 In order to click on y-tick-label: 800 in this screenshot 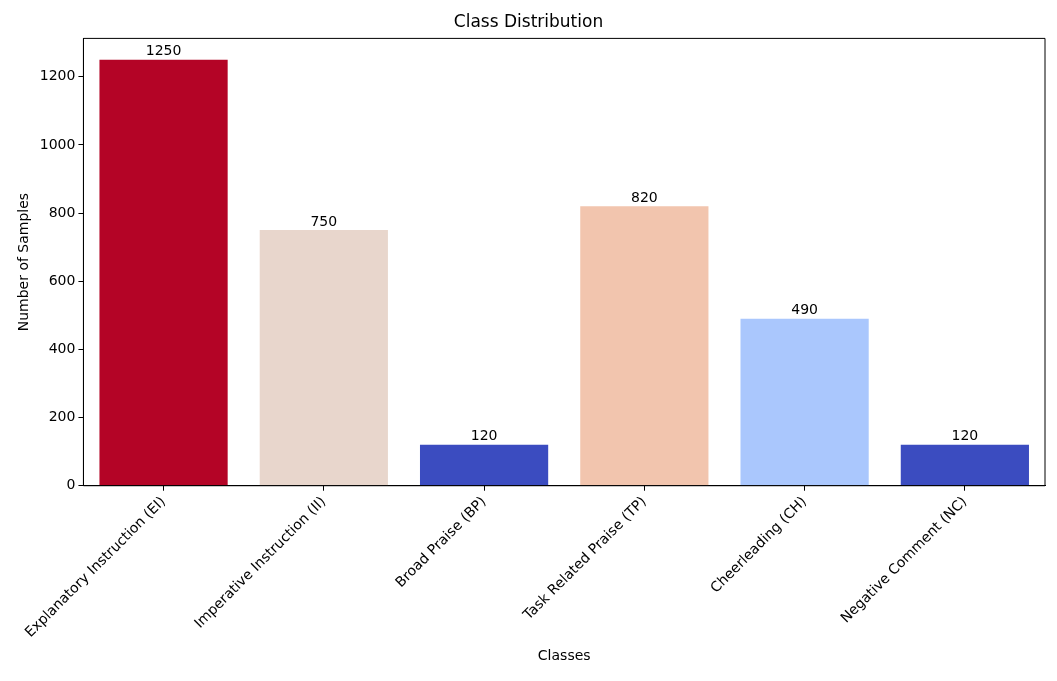, I will do `click(62, 211)`.